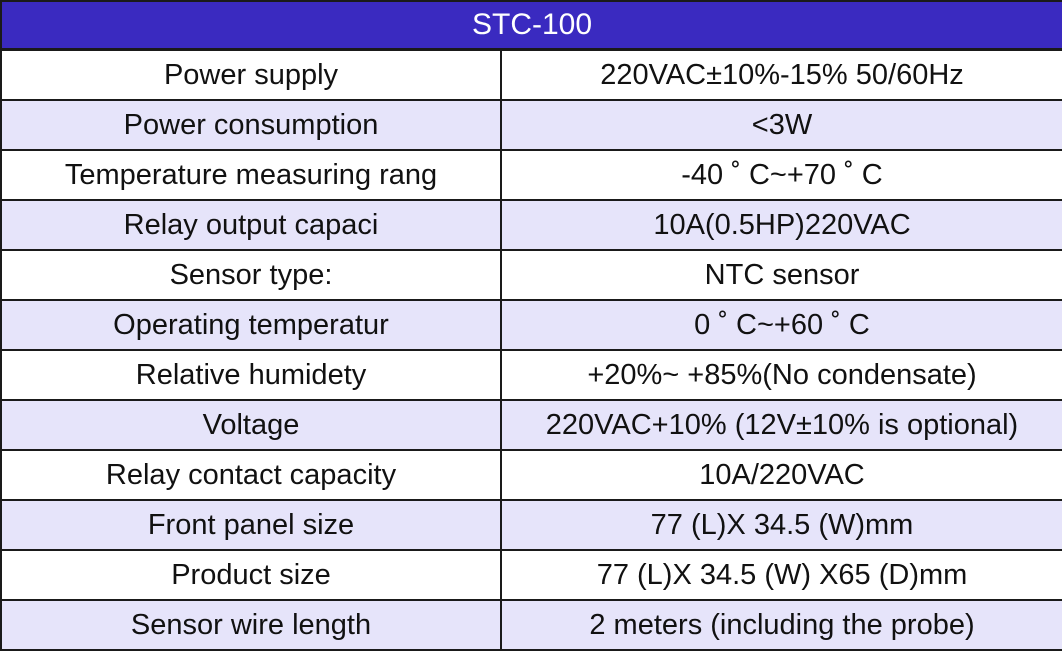  Describe the element at coordinates (251, 375) in the screenshot. I see `param-cell: Relative humidety` at that location.